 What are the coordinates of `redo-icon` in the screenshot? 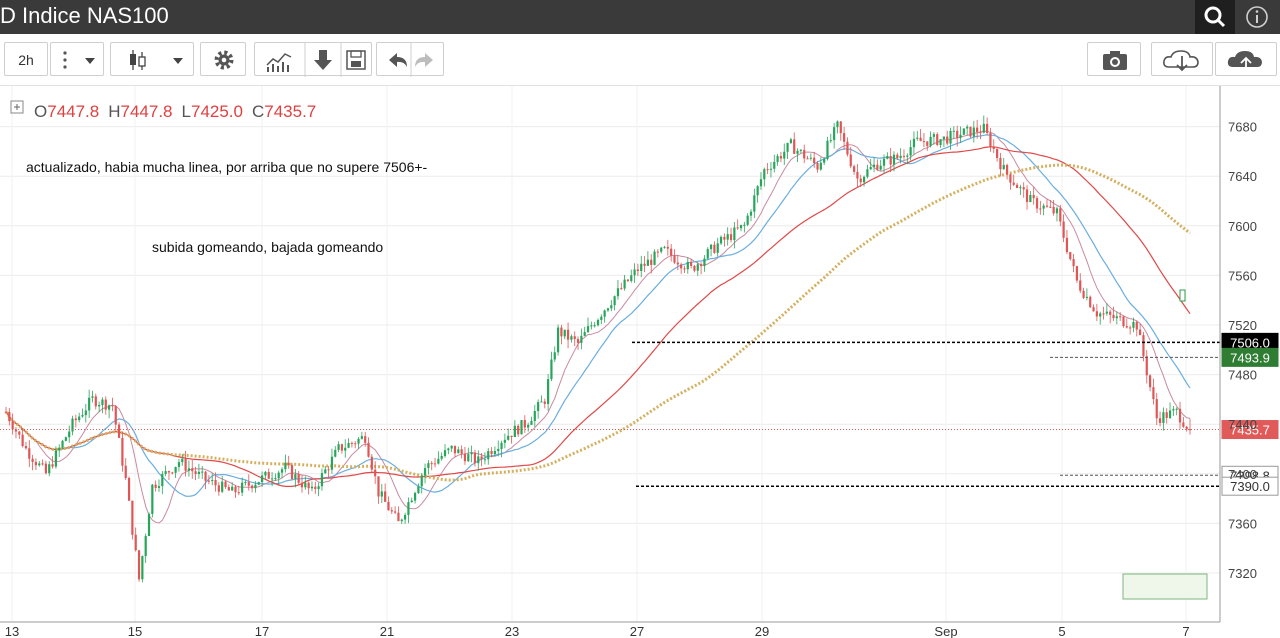 It's located at (424, 60).